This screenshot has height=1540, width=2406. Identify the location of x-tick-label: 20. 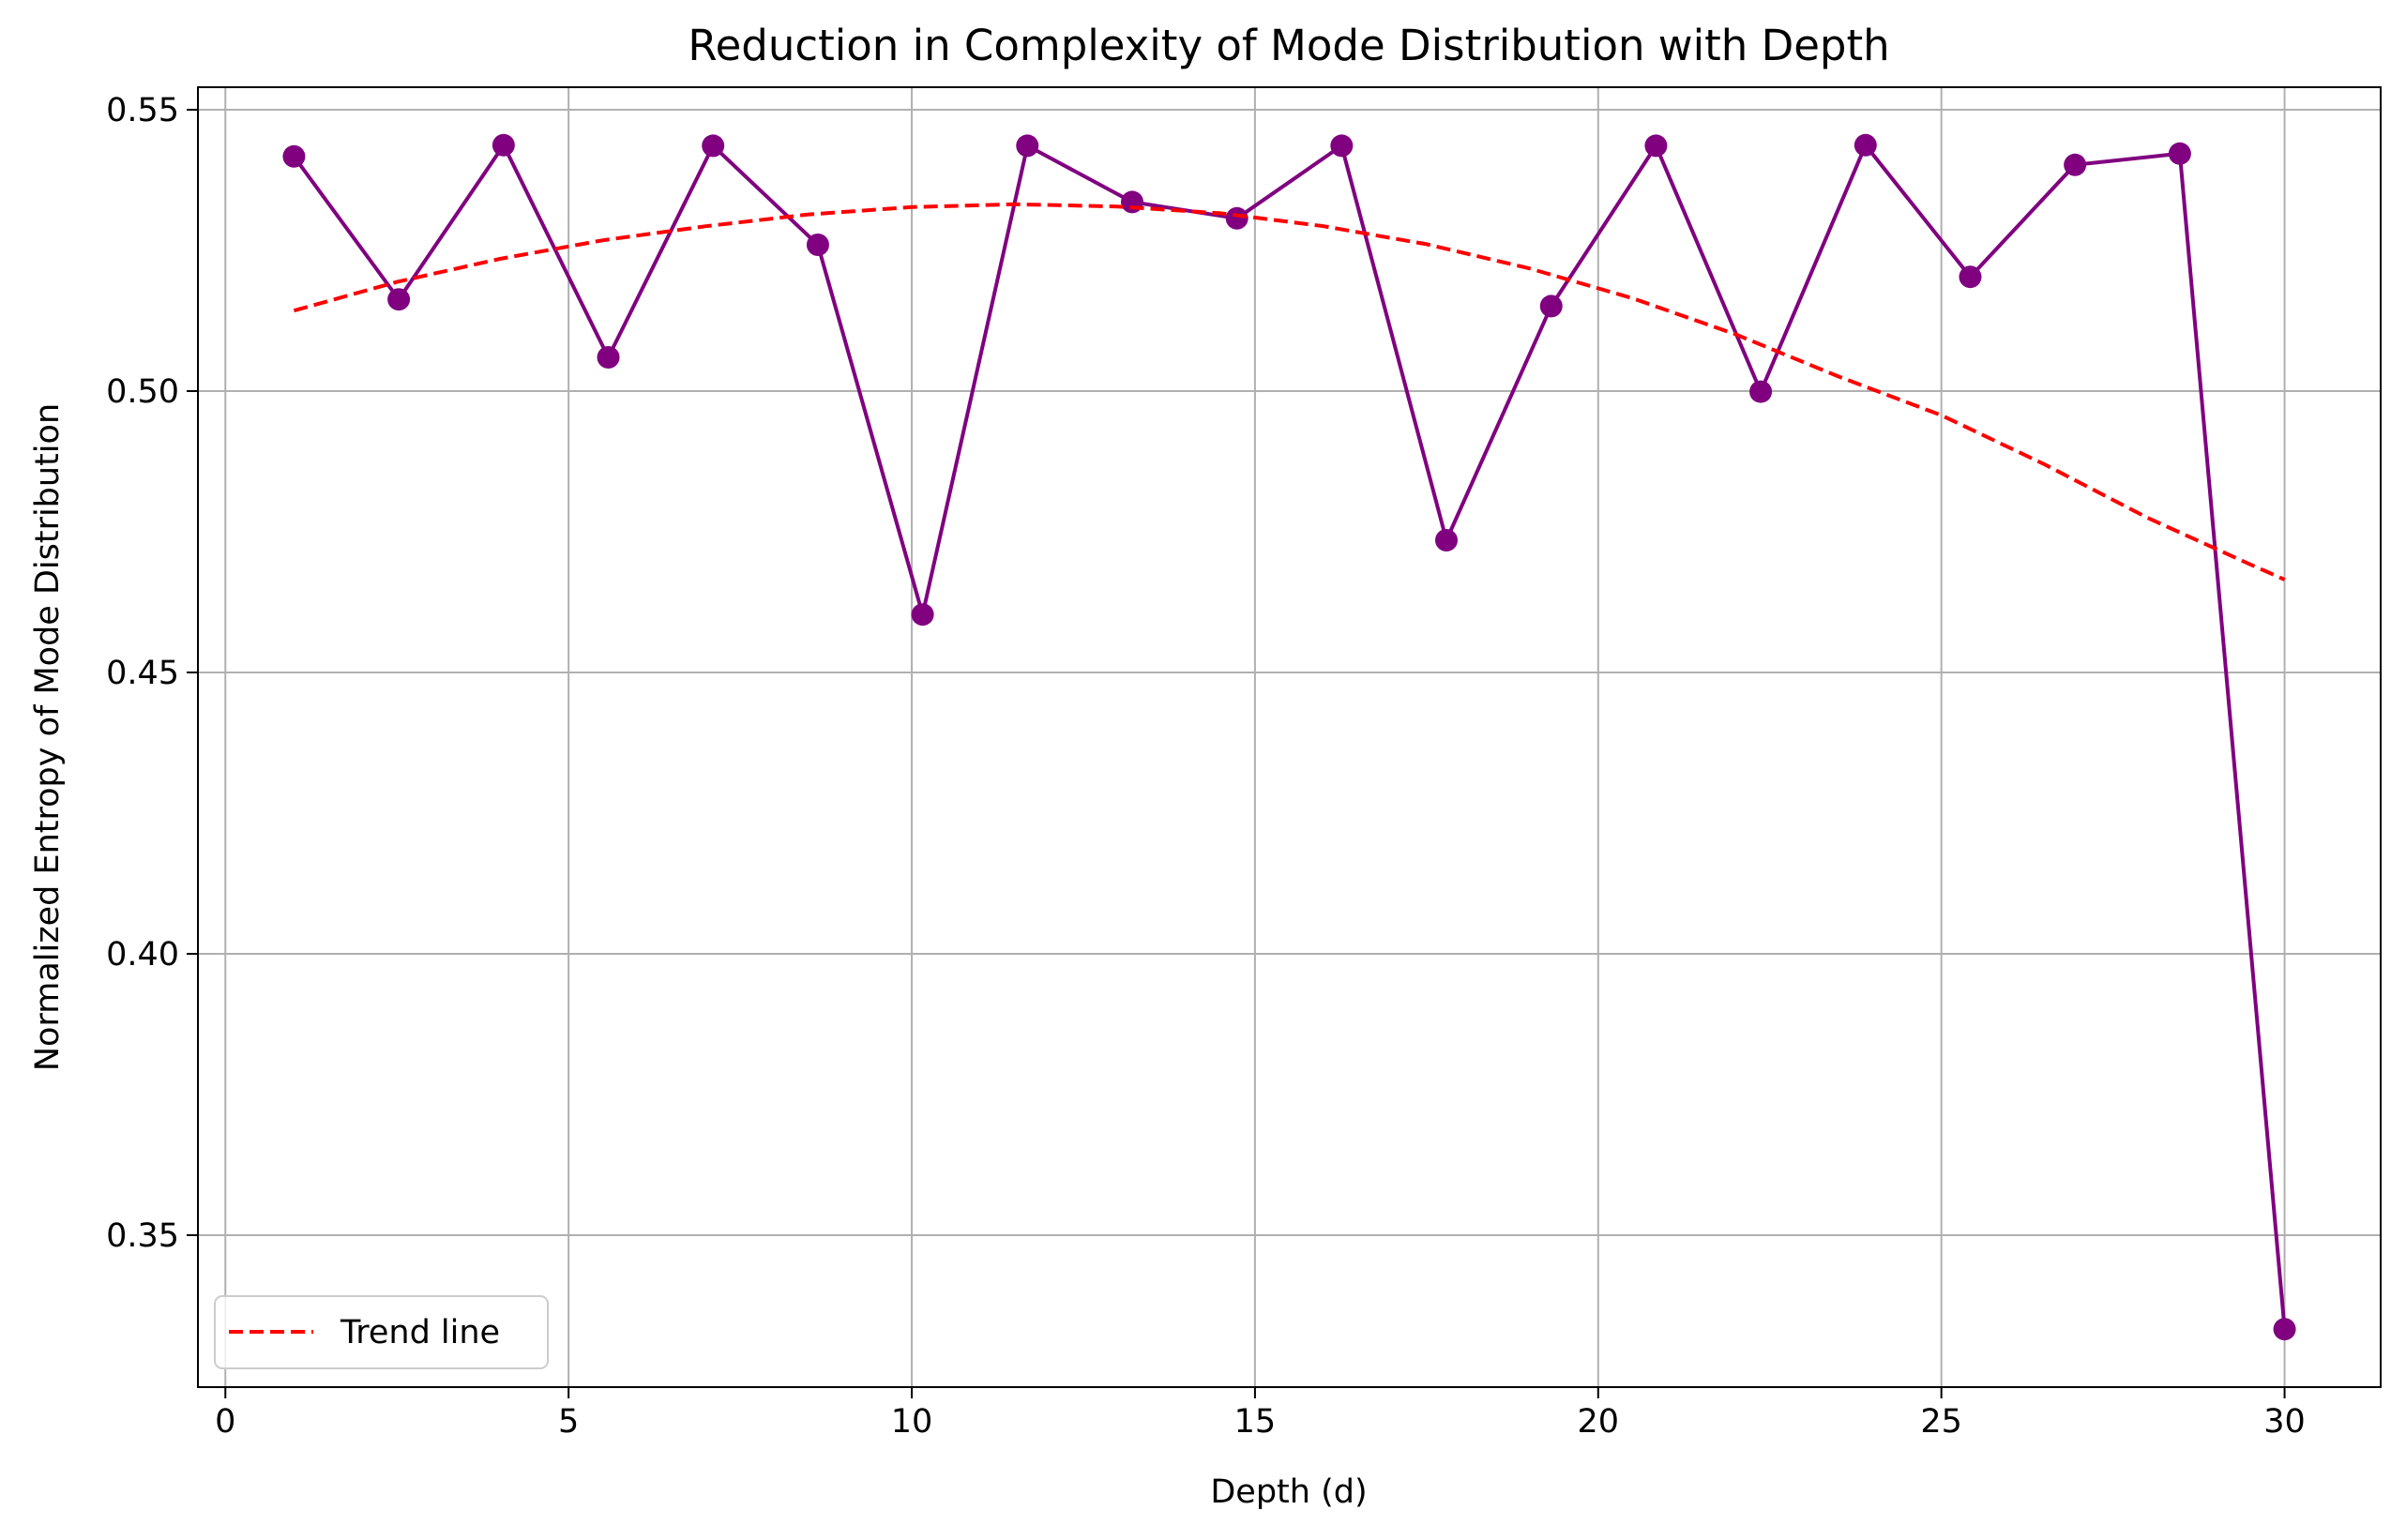
(1599, 1422).